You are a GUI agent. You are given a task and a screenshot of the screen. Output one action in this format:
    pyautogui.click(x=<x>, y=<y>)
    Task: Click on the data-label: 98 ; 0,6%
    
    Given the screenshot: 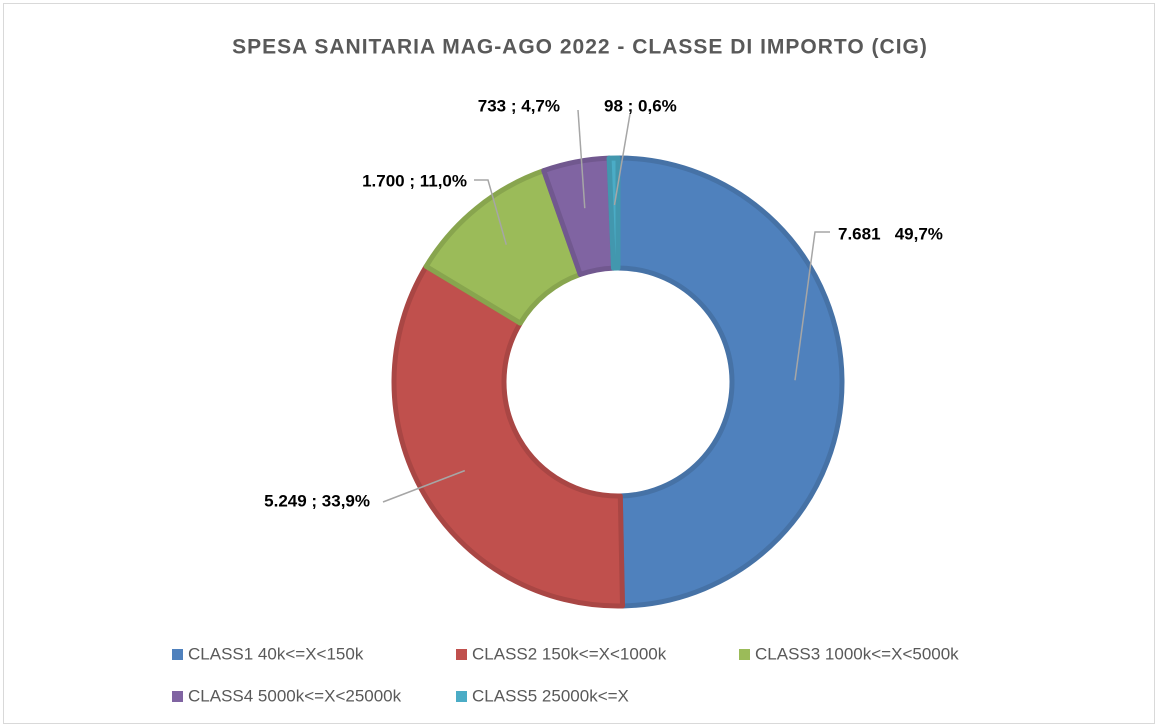 What is the action you would take?
    pyautogui.click(x=640, y=105)
    